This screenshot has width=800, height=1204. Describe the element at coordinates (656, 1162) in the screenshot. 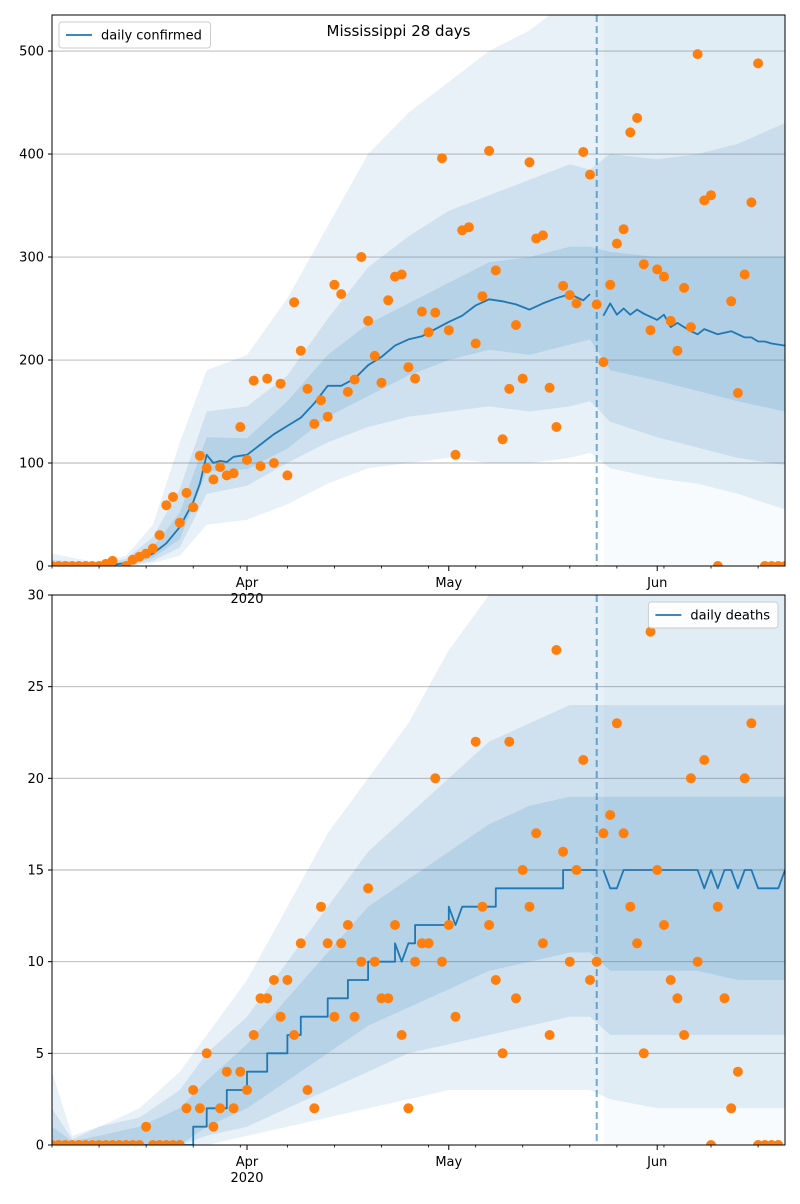

I see `x-tick-label: Jun` at that location.